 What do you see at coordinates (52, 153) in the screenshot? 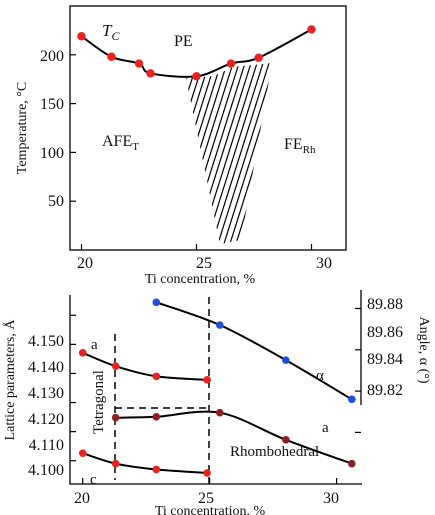
I see `top-y-tick-100: 100` at bounding box center [52, 153].